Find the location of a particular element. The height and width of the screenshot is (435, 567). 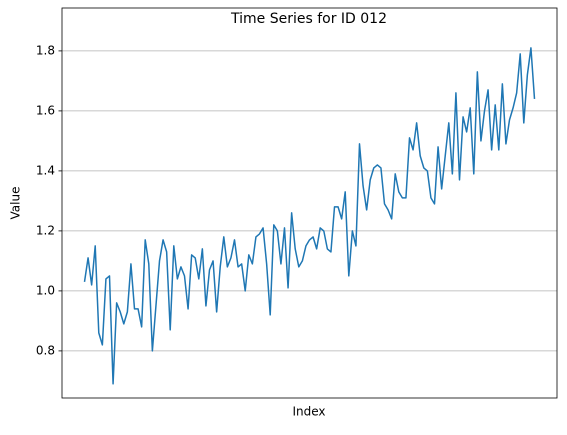

chart-title: Time Series for ID 012 is located at coordinates (308, 19).